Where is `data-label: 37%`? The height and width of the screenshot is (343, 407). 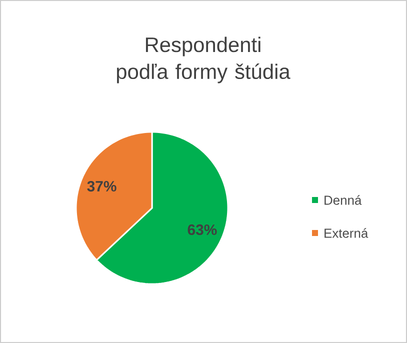
data-label: 37% is located at coordinates (101, 186).